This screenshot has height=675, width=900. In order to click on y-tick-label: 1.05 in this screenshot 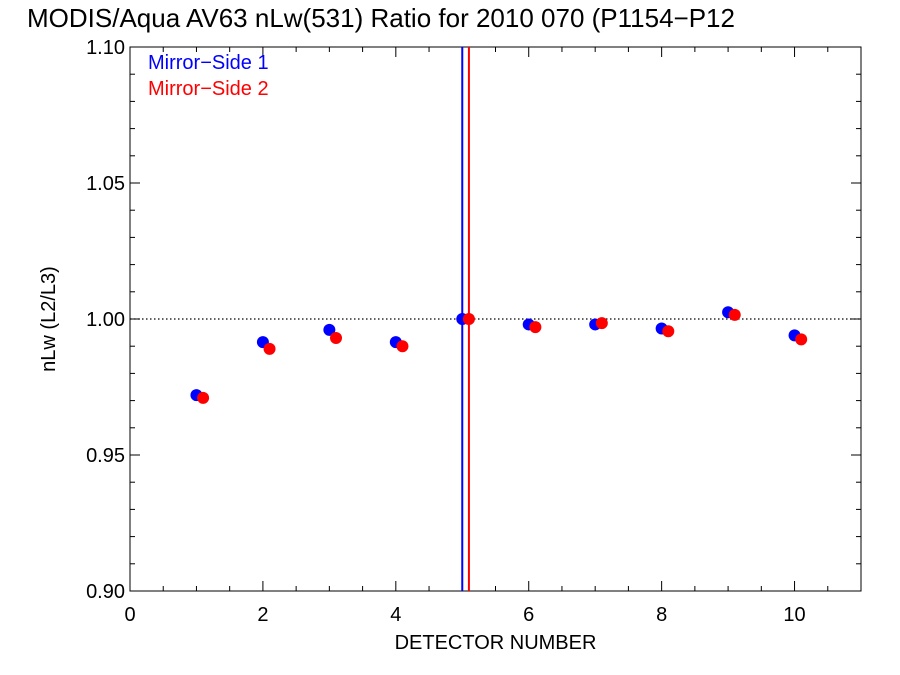, I will do `click(105, 184)`.